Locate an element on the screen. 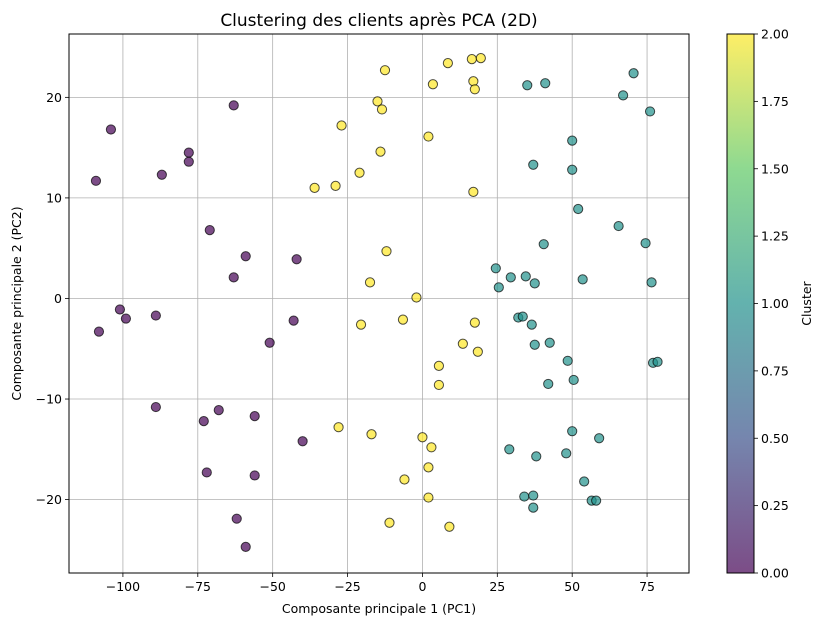 The image size is (824, 626). x-axis-label: Composante principale 1 (PC1) is located at coordinates (379, 608).